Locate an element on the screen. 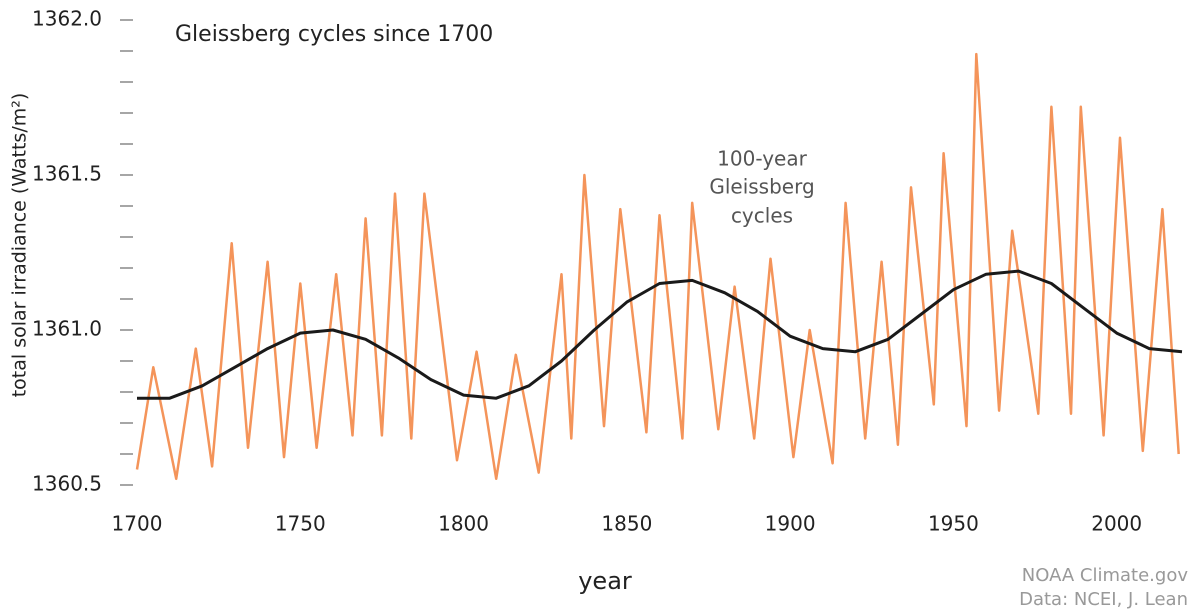 The height and width of the screenshot is (614, 1200). y-axis-label: total solar irradiance (Watts/m²) is located at coordinates (20, 245).